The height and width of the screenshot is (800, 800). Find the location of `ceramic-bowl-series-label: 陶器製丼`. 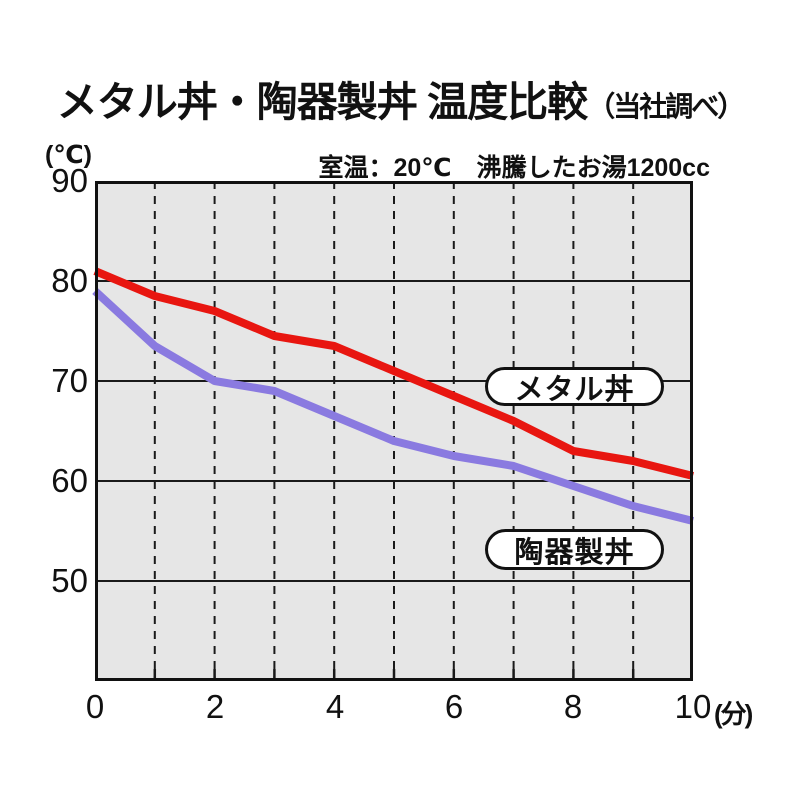

ceramic-bowl-series-label: 陶器製丼 is located at coordinates (574, 549).